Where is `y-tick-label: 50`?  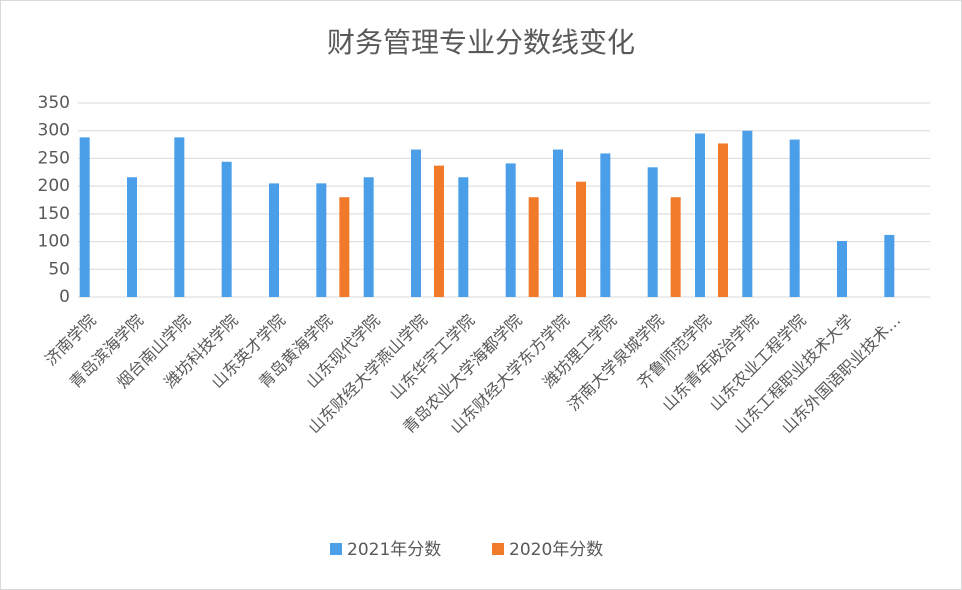
y-tick-label: 50 is located at coordinates (59, 269).